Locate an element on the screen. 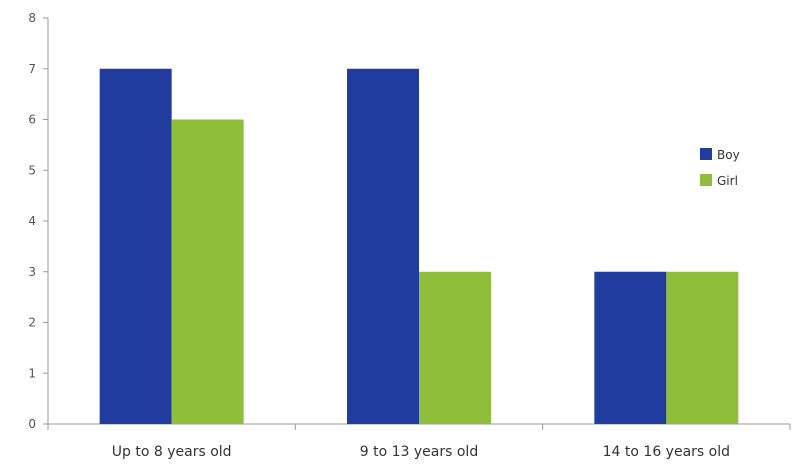 The height and width of the screenshot is (469, 796). legend-box is located at coordinates (727, 167).